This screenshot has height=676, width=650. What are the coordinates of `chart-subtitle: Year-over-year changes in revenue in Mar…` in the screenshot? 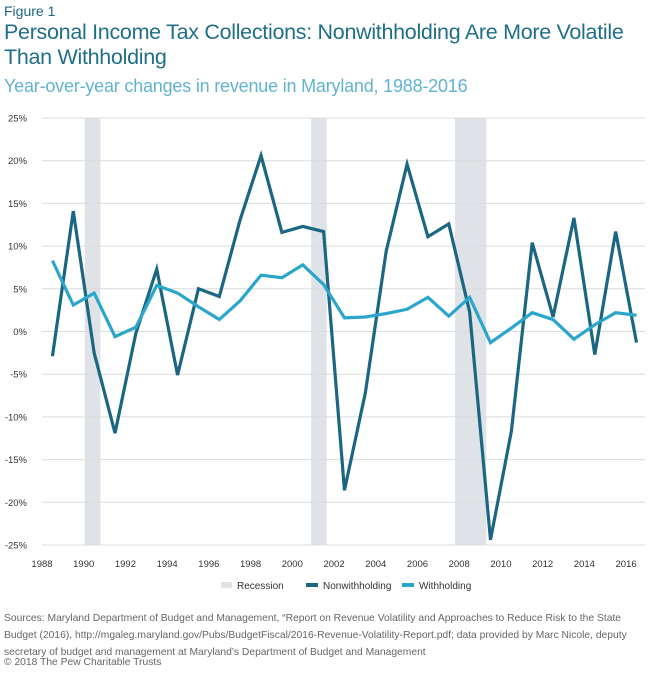 It's located at (236, 86).